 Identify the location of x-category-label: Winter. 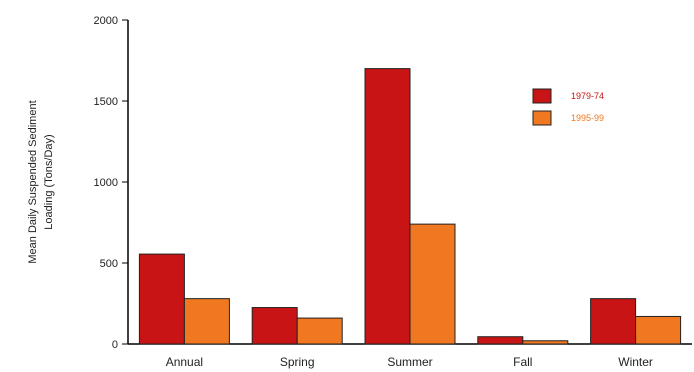
(635, 362).